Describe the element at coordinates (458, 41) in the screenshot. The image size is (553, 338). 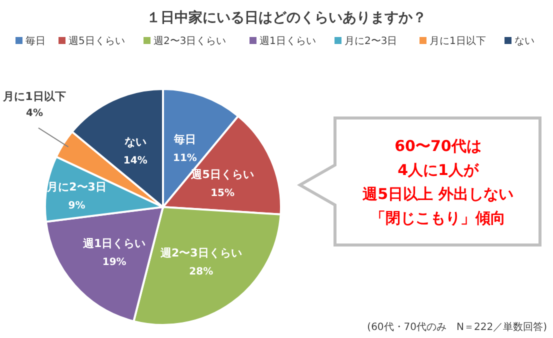
I see `legend-label: 月に1日以下` at that location.